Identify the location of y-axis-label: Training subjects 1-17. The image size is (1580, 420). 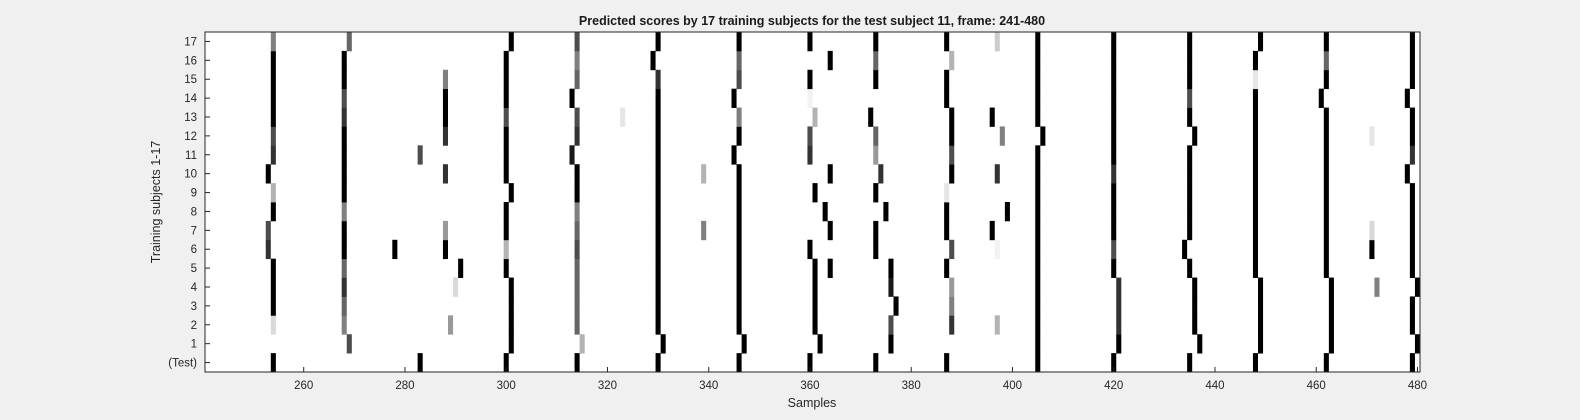
(156, 202).